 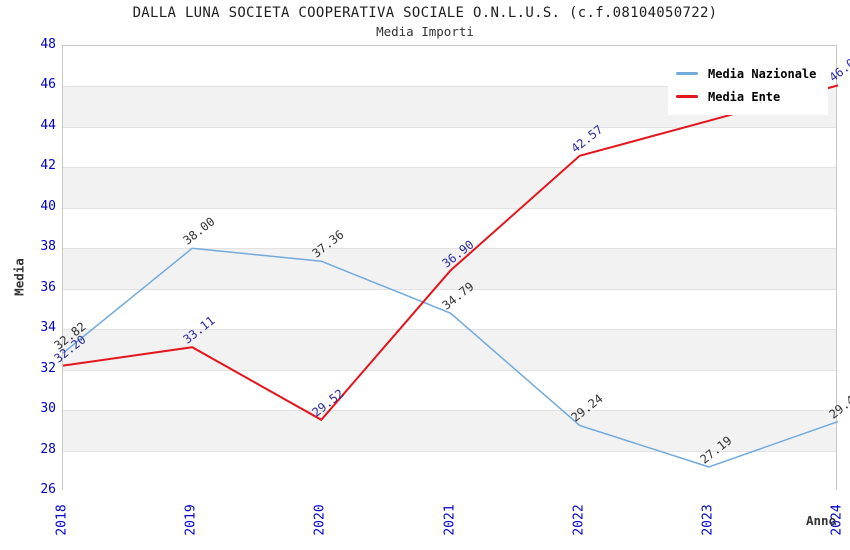 What do you see at coordinates (48, 166) in the screenshot?
I see `y-tick-label: 42` at bounding box center [48, 166].